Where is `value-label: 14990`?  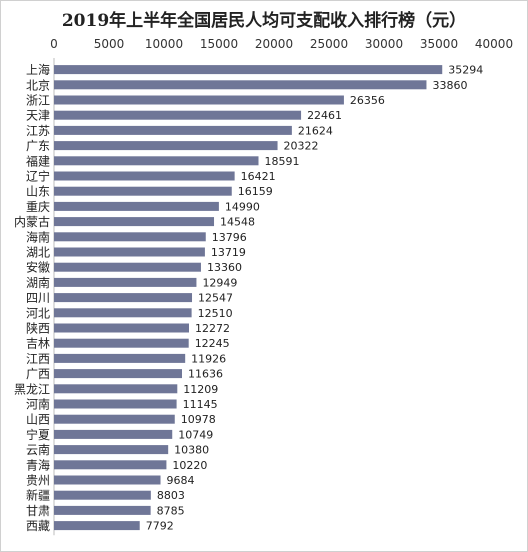 value-label: 14990 is located at coordinates (242, 206).